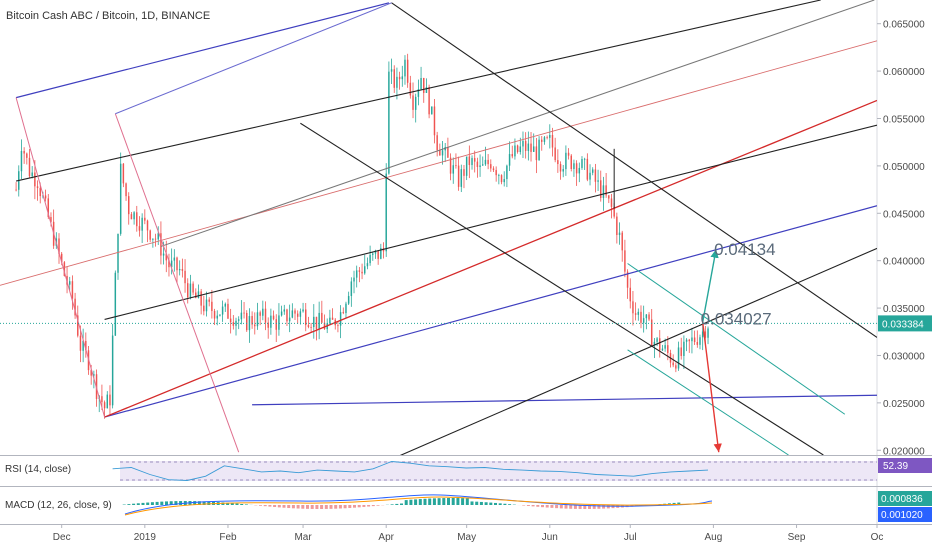 This screenshot has width=932, height=555. I want to click on price-tick-label: 0.030000, so click(904, 356).